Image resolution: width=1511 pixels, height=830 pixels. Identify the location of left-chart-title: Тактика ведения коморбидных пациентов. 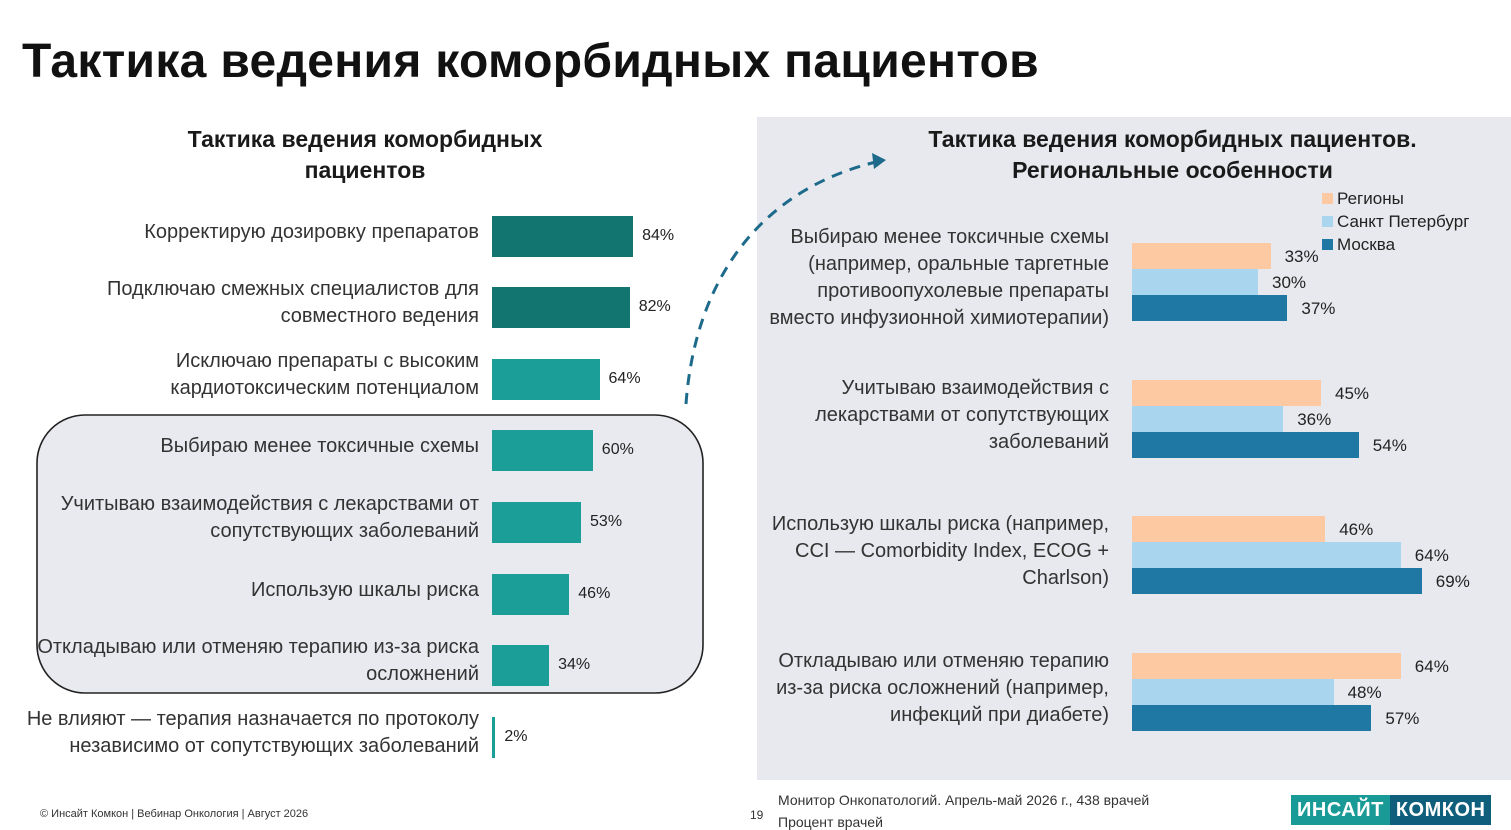
(365, 155).